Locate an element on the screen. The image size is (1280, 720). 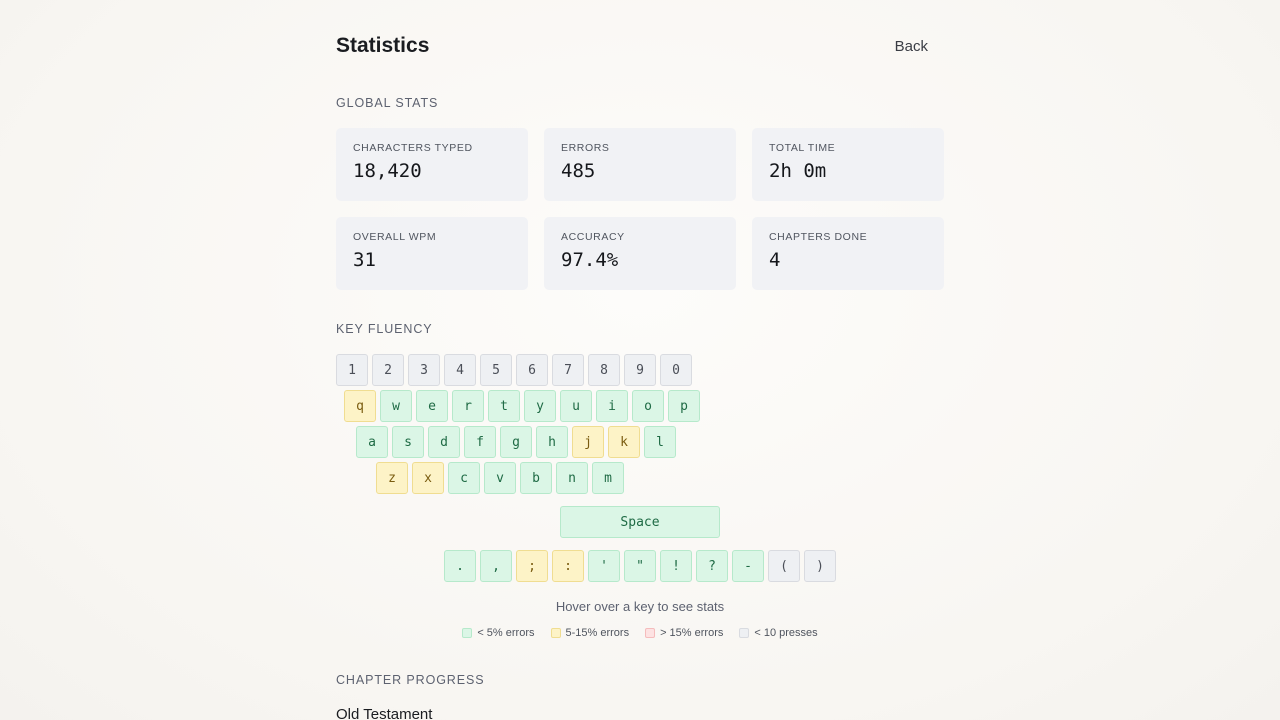
key-z: z is located at coordinates (392, 478).